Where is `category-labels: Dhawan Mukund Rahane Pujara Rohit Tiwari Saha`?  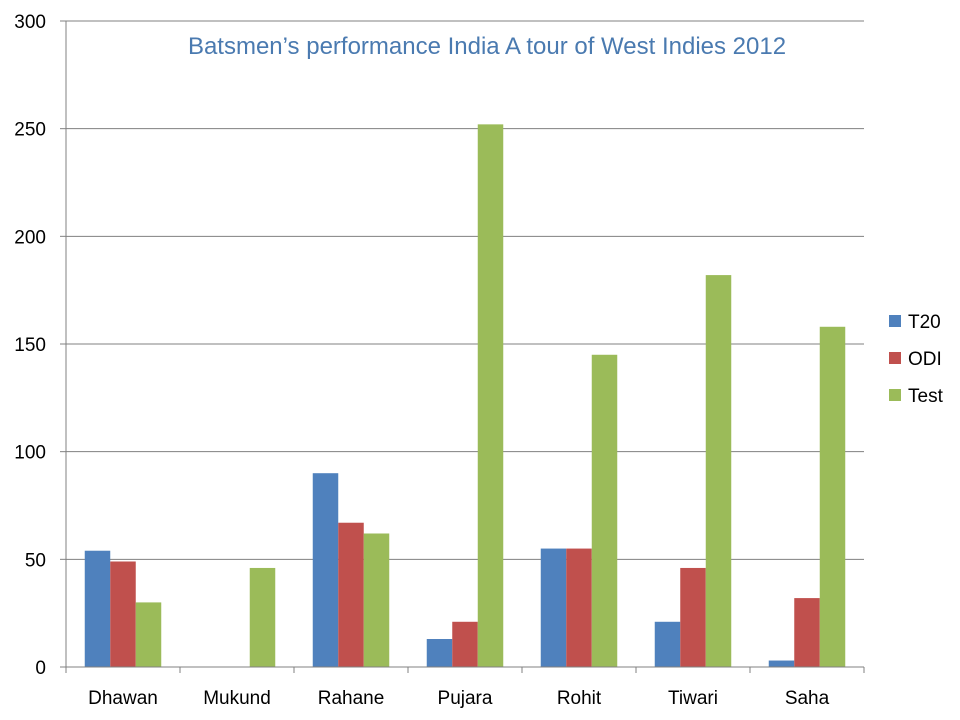 category-labels: Dhawan Mukund Rahane Pujara Rohit Tiwari Saha is located at coordinates (458, 698).